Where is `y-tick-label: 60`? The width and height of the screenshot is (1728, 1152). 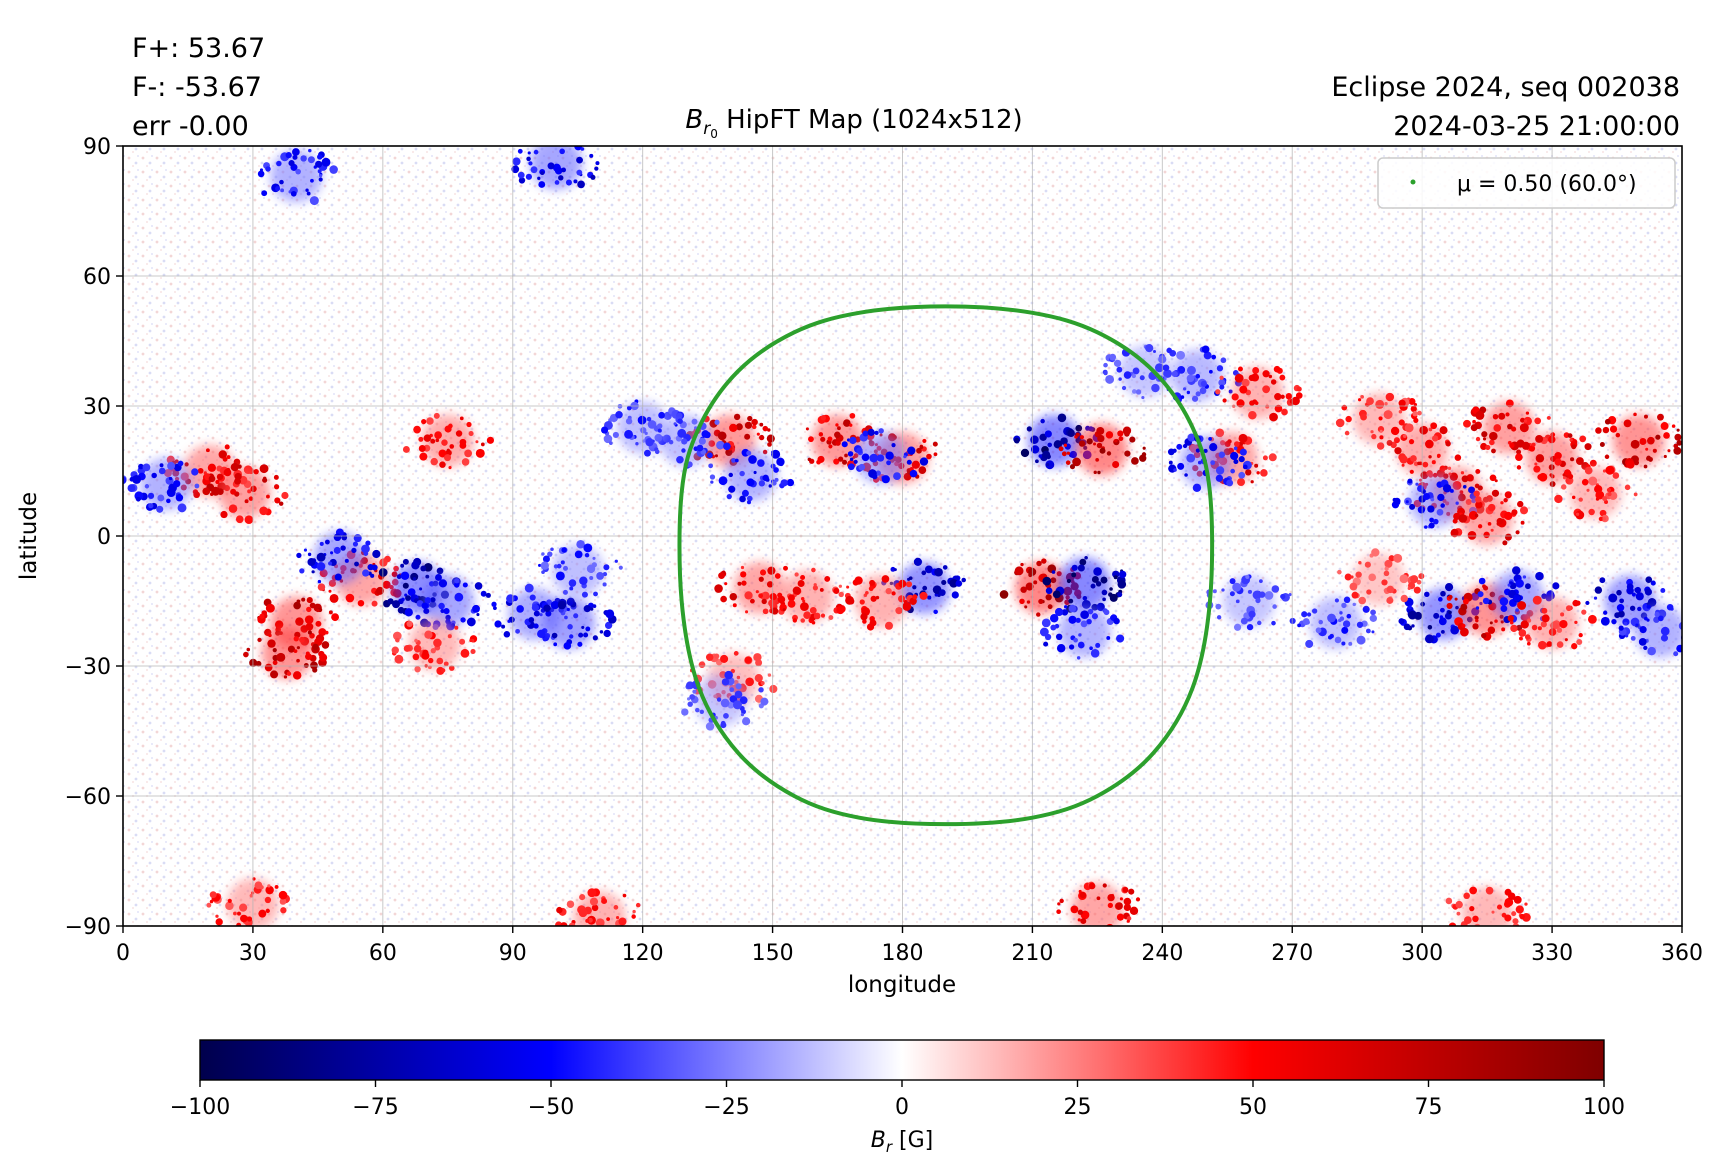 y-tick-label: 60 is located at coordinates (97, 277).